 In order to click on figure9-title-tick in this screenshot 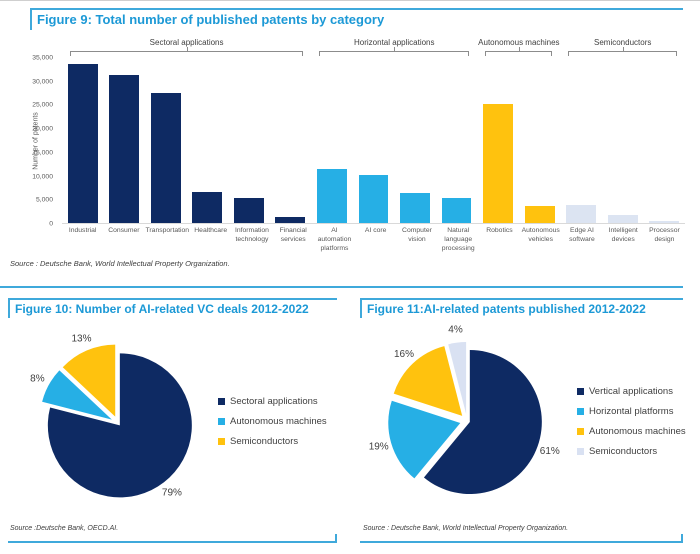, I will do `click(31, 19)`.